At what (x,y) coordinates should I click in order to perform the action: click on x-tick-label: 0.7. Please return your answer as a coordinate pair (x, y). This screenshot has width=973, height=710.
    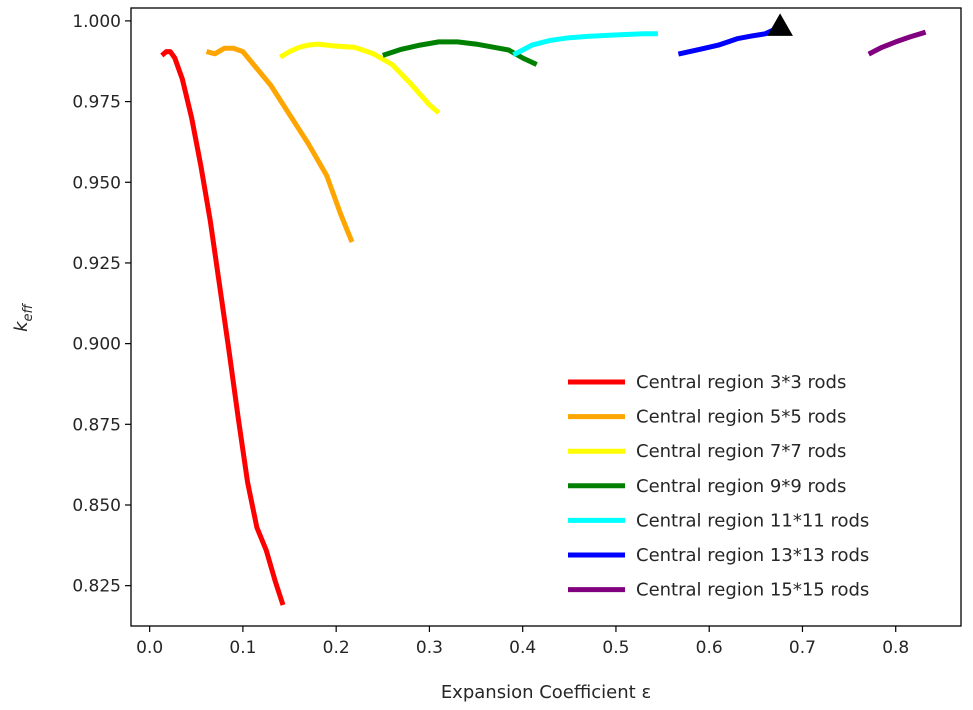
    Looking at the image, I should click on (802, 648).